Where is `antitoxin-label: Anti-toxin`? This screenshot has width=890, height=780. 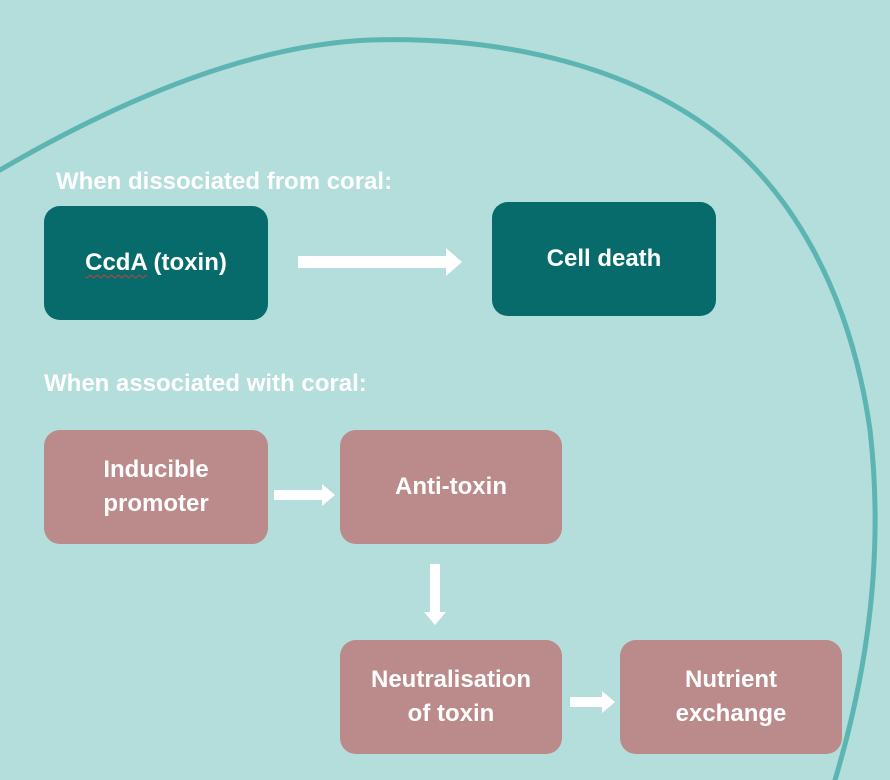
antitoxin-label: Anti-toxin is located at coordinates (451, 486).